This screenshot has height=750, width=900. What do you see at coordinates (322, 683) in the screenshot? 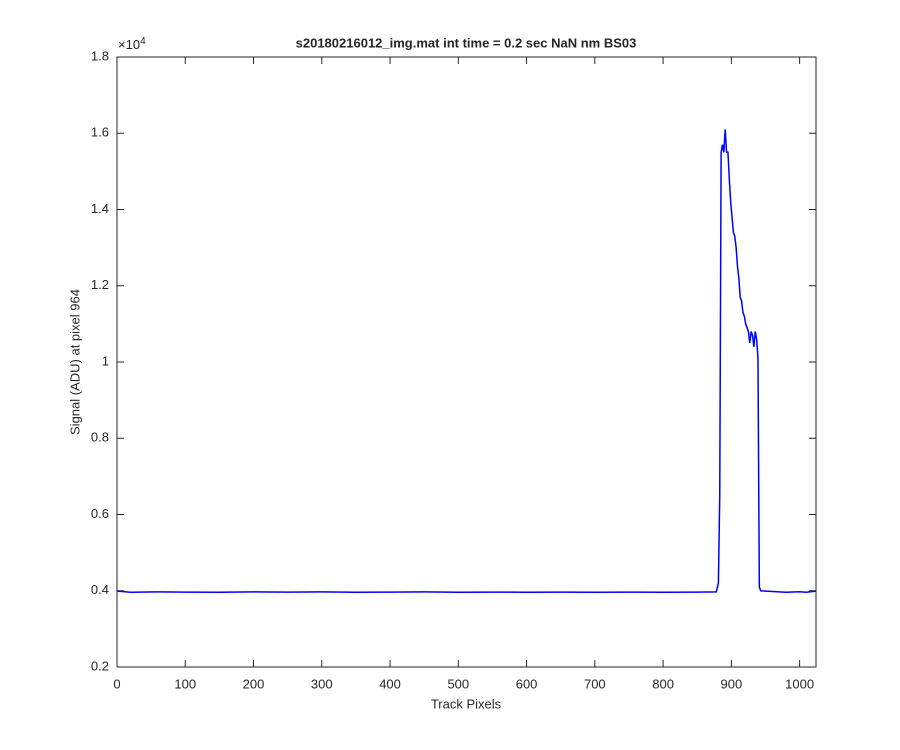
I see `x-tick-label: 300` at bounding box center [322, 683].